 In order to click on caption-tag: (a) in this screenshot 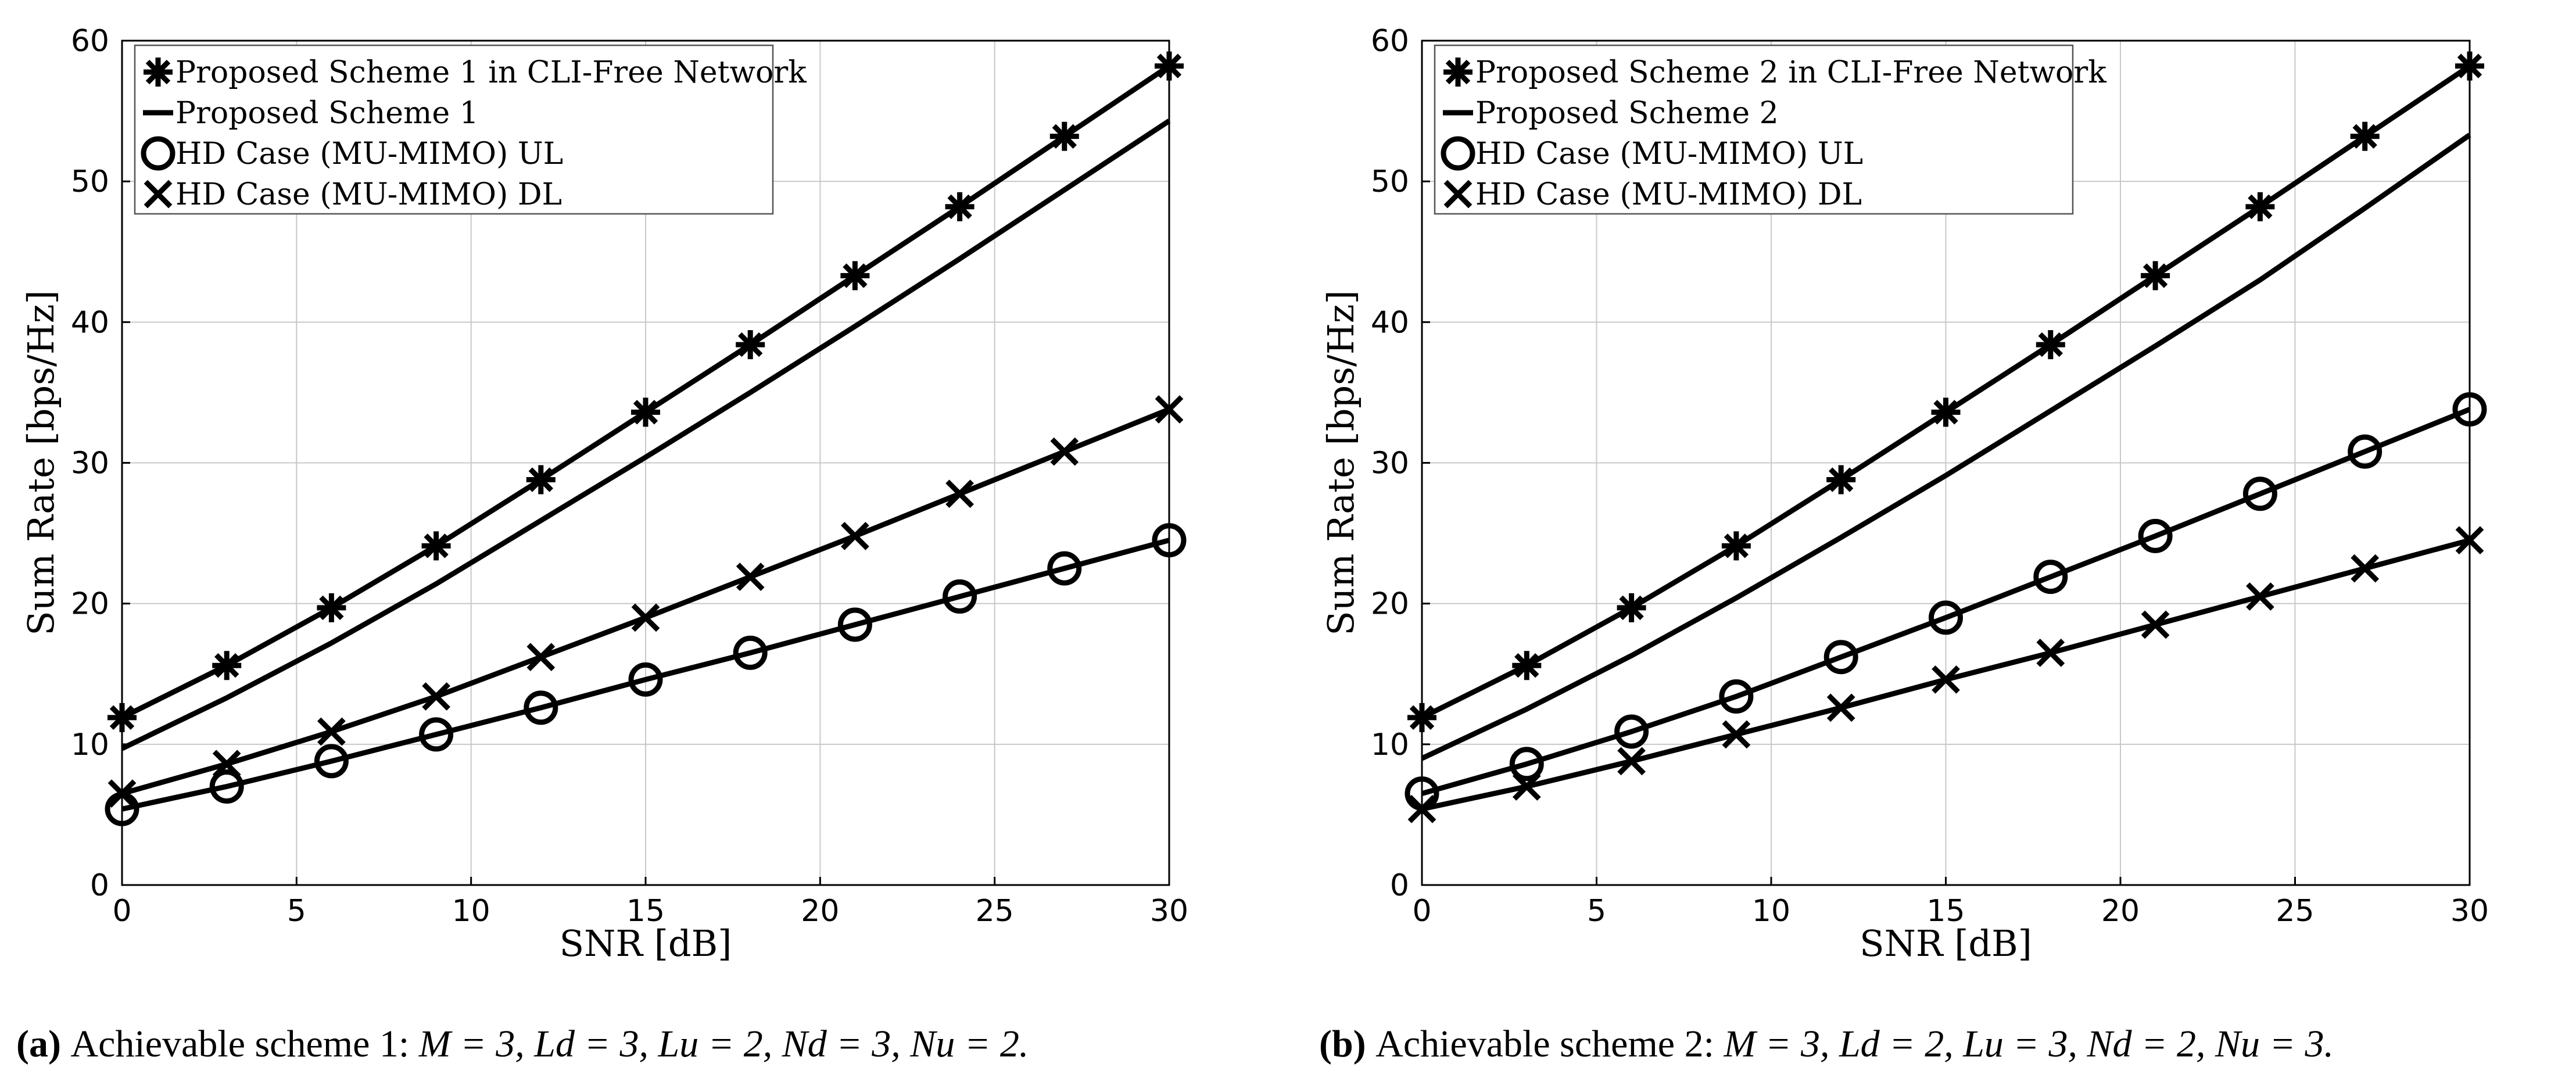, I will do `click(43, 1044)`.